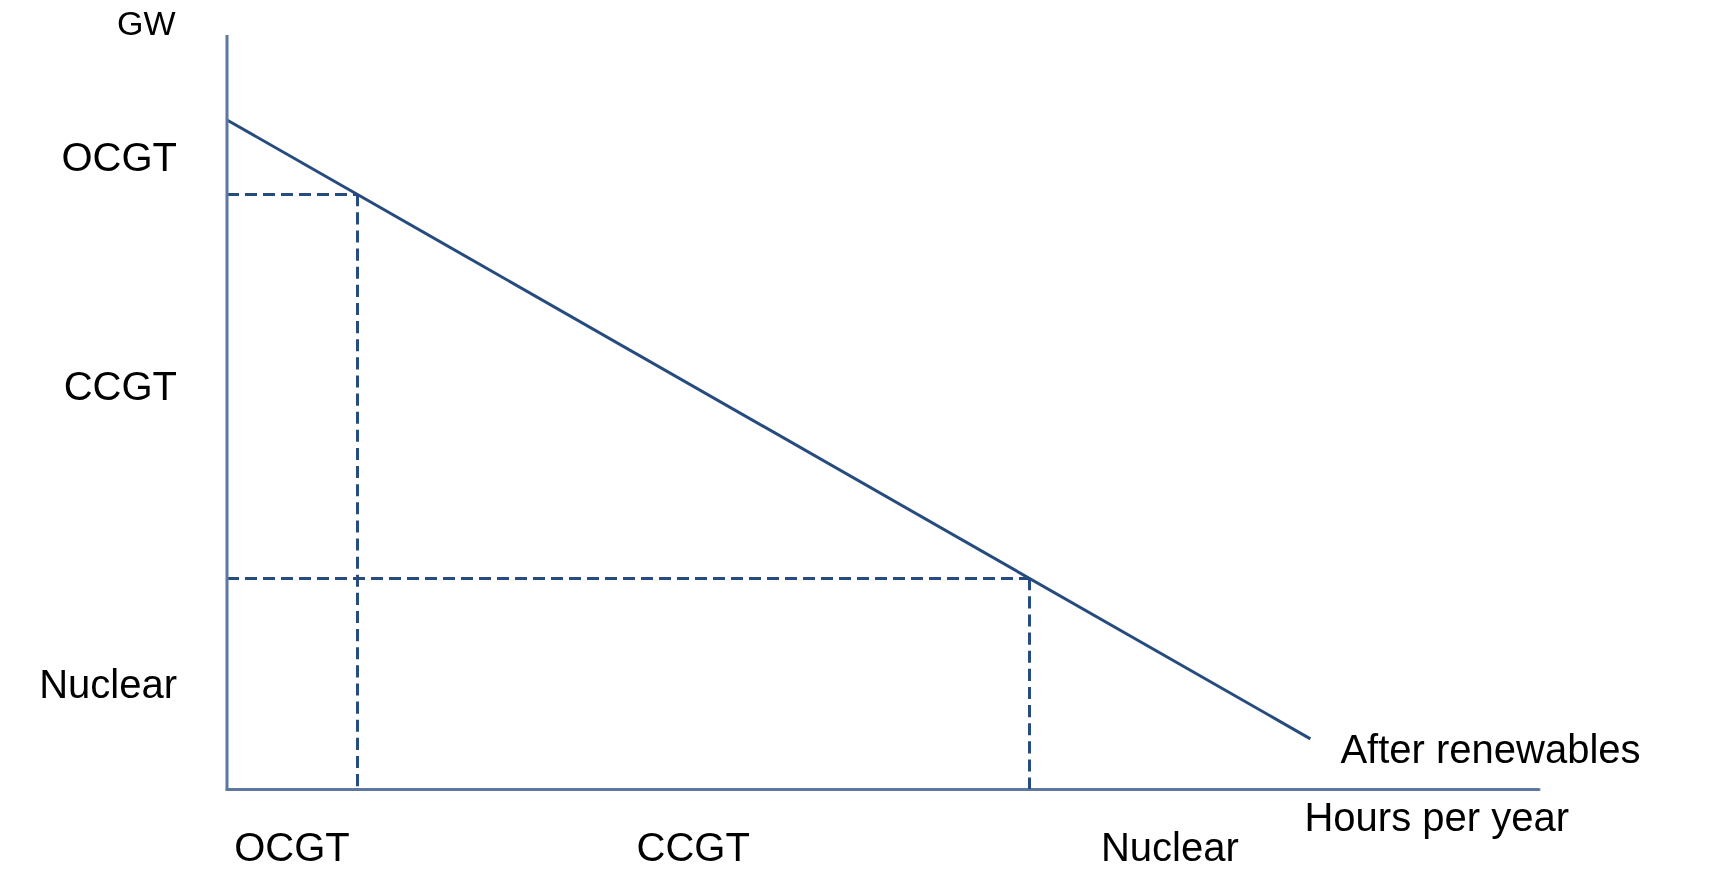 The height and width of the screenshot is (871, 1714). Describe the element at coordinates (146, 23) in the screenshot. I see `y-axis-title: GW` at that location.